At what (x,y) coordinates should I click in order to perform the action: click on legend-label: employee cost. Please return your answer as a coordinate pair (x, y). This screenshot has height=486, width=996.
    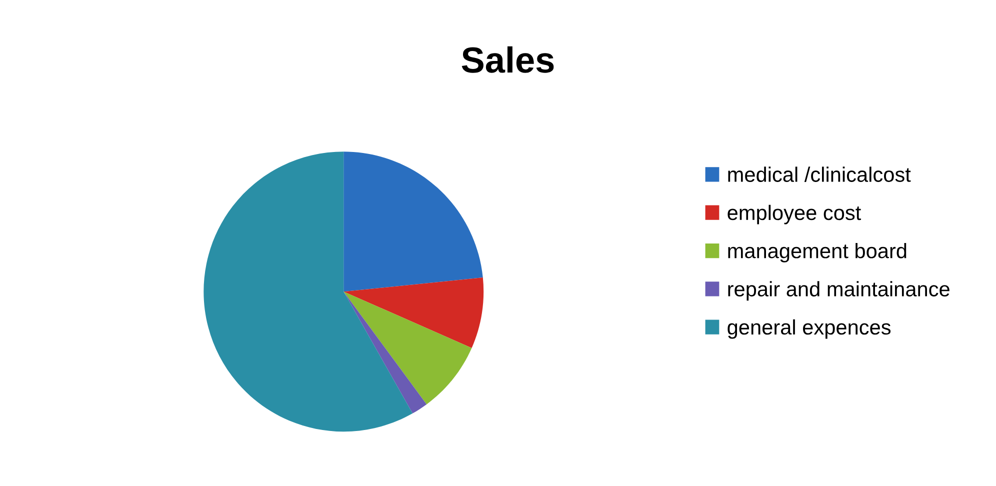
    Looking at the image, I should click on (794, 214).